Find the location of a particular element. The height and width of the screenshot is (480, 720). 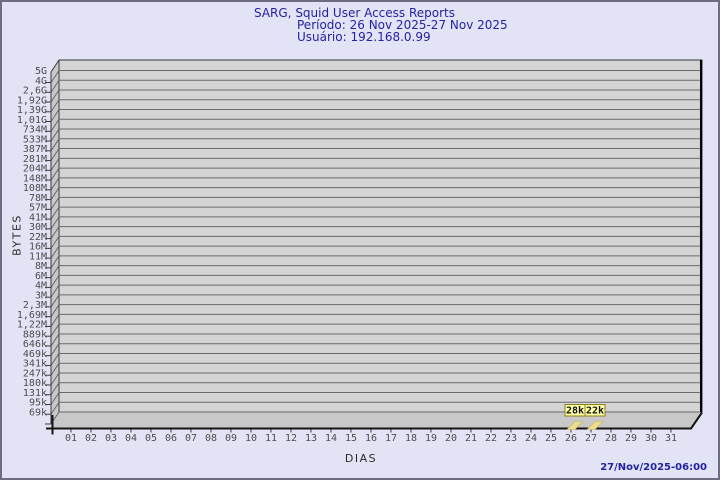

y-tick-label: 247k is located at coordinates (35, 373).